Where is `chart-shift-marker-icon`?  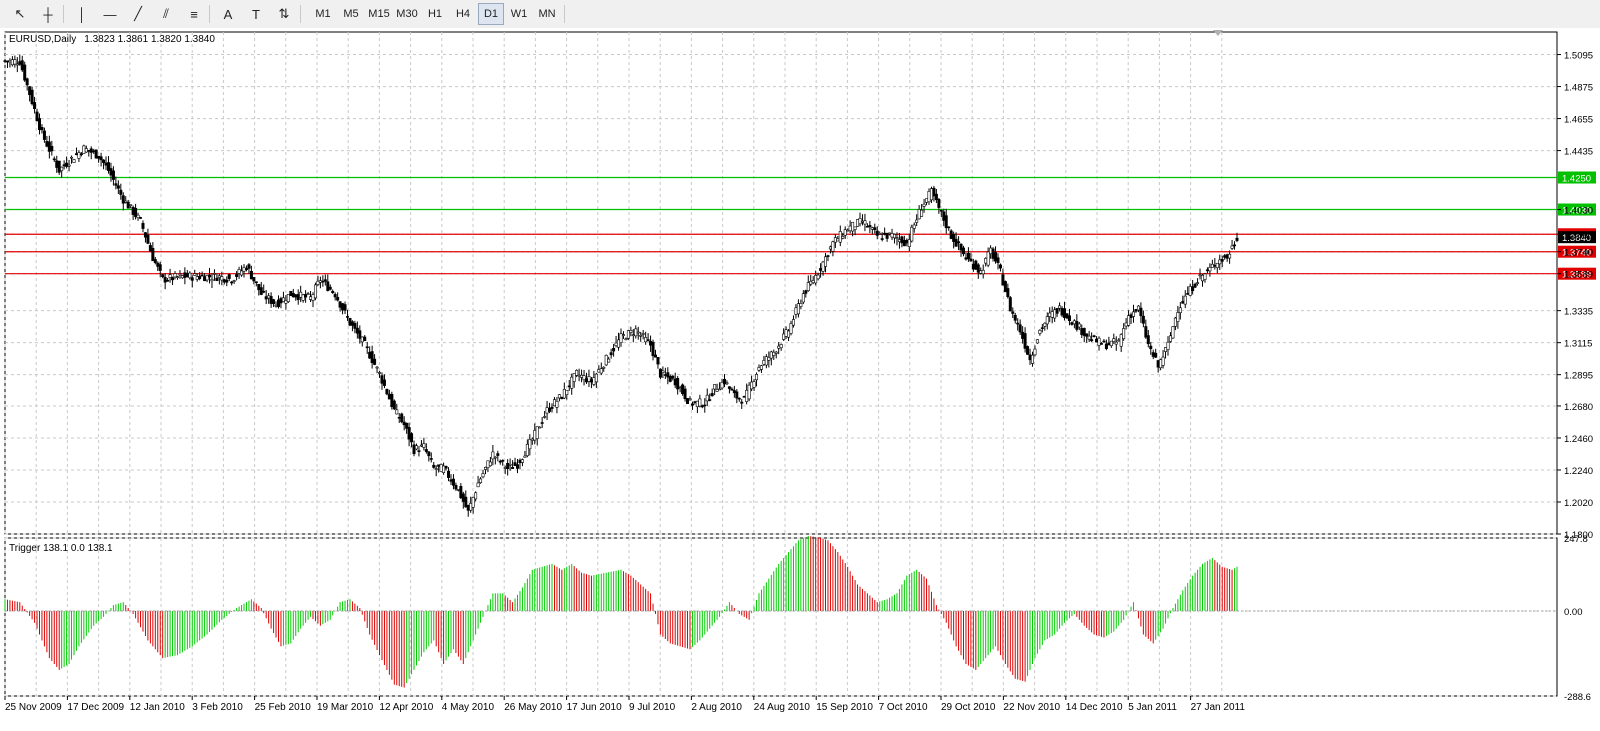 chart-shift-marker-icon is located at coordinates (1218, 33).